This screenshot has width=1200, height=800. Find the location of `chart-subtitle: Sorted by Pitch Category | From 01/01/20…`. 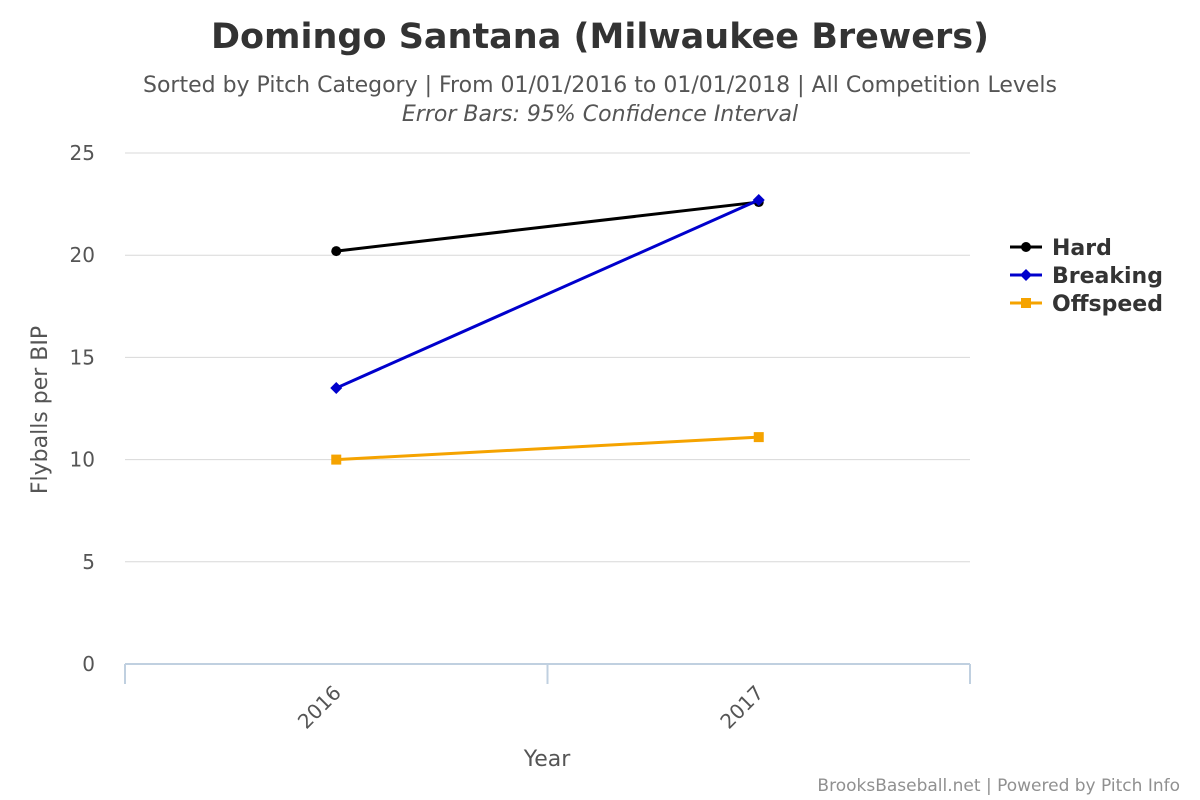

chart-subtitle: Sorted by Pitch Category | From 01/01/20… is located at coordinates (600, 85).